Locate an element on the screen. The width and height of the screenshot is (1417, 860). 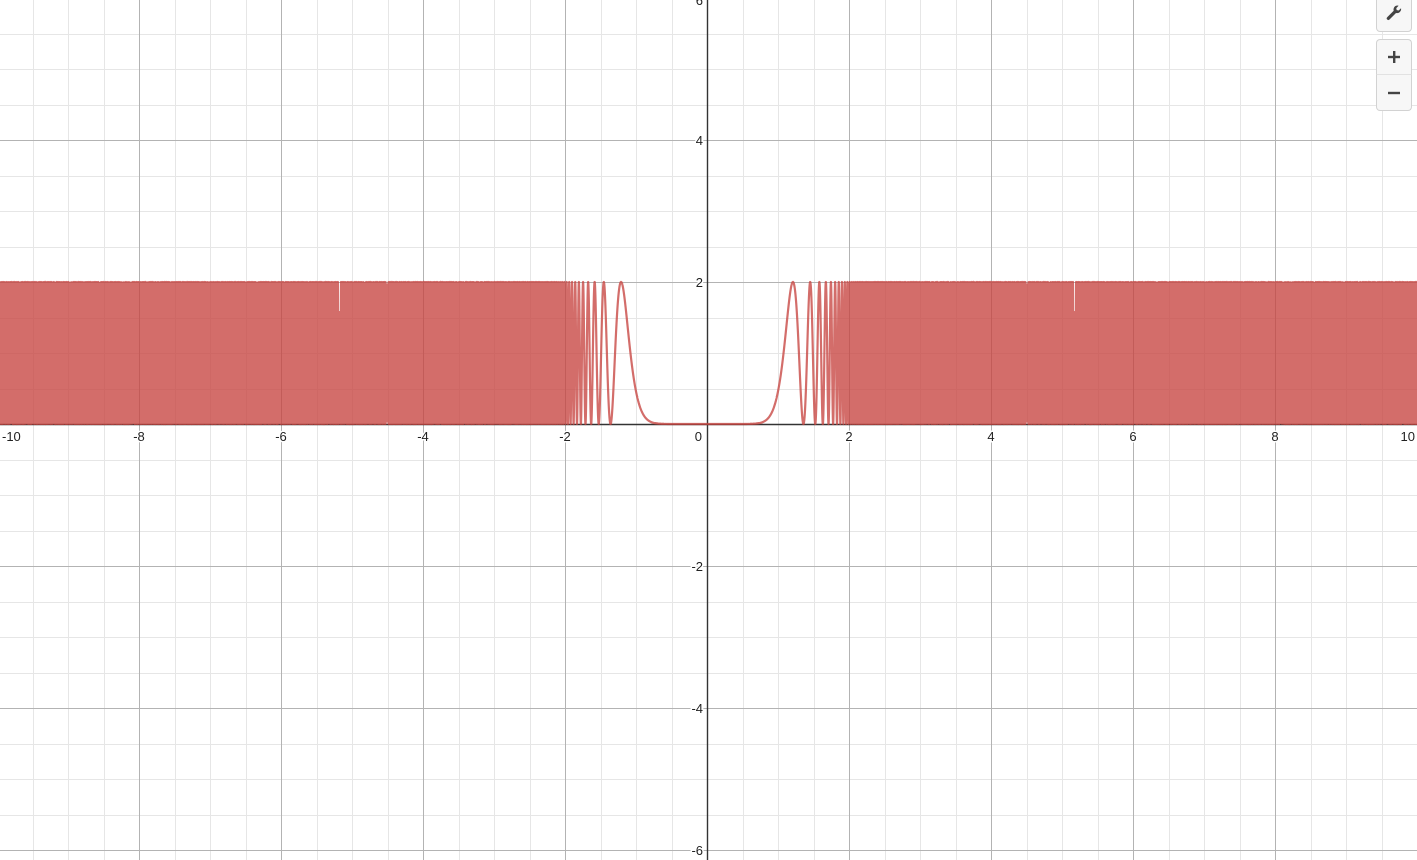
zoom-out-button is located at coordinates (1394, 93).